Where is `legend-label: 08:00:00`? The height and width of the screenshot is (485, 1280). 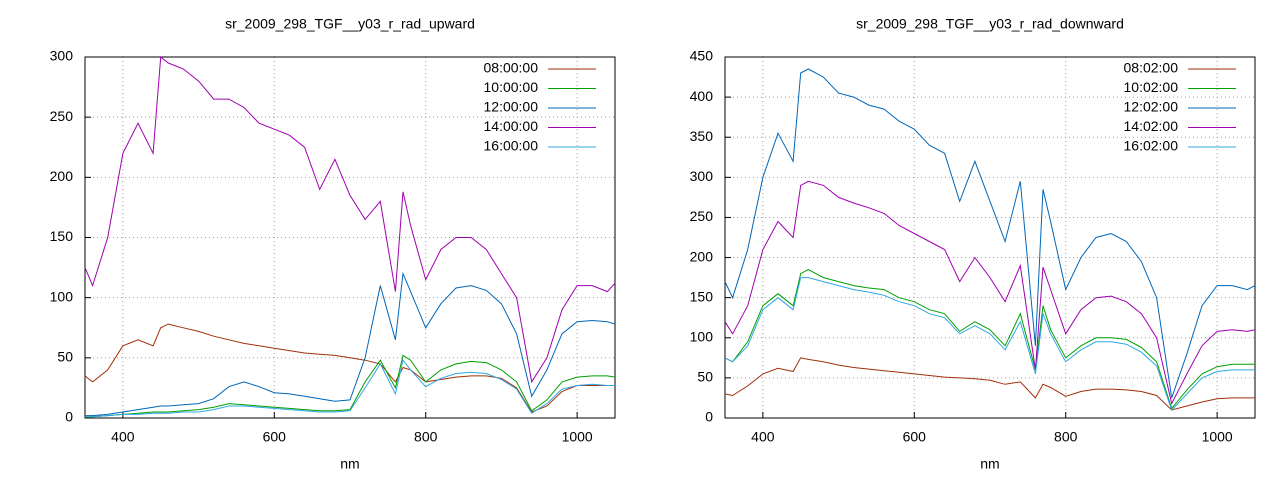
legend-label: 08:00:00 is located at coordinates (511, 68).